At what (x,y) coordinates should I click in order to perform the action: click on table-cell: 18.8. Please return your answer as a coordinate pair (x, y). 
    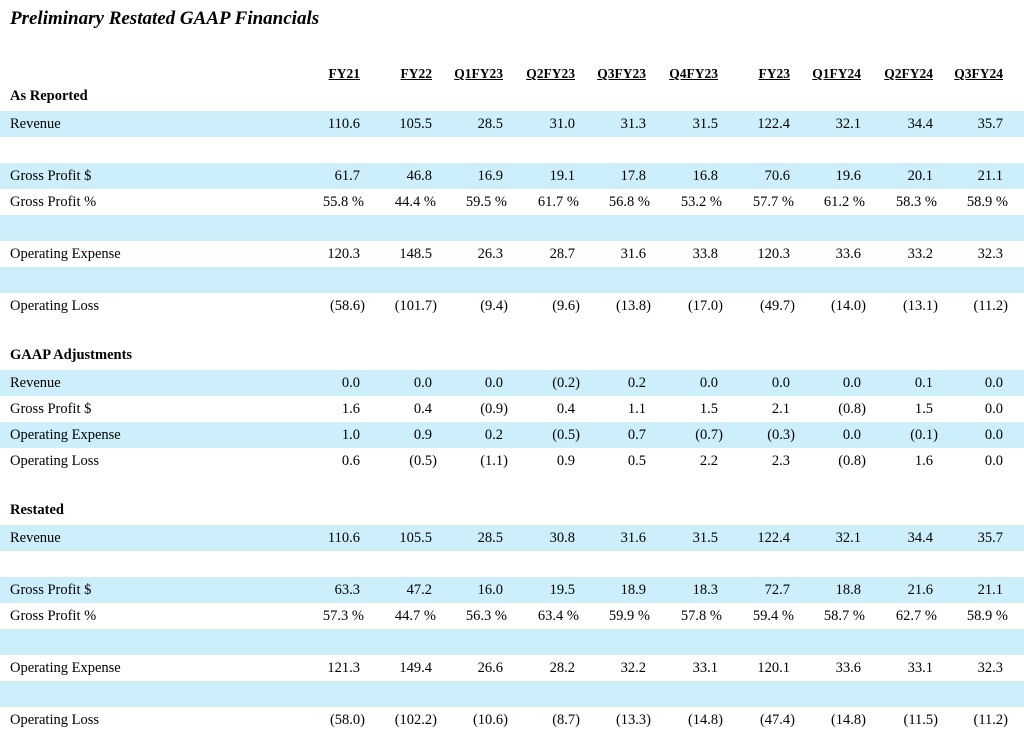
    Looking at the image, I should click on (848, 590).